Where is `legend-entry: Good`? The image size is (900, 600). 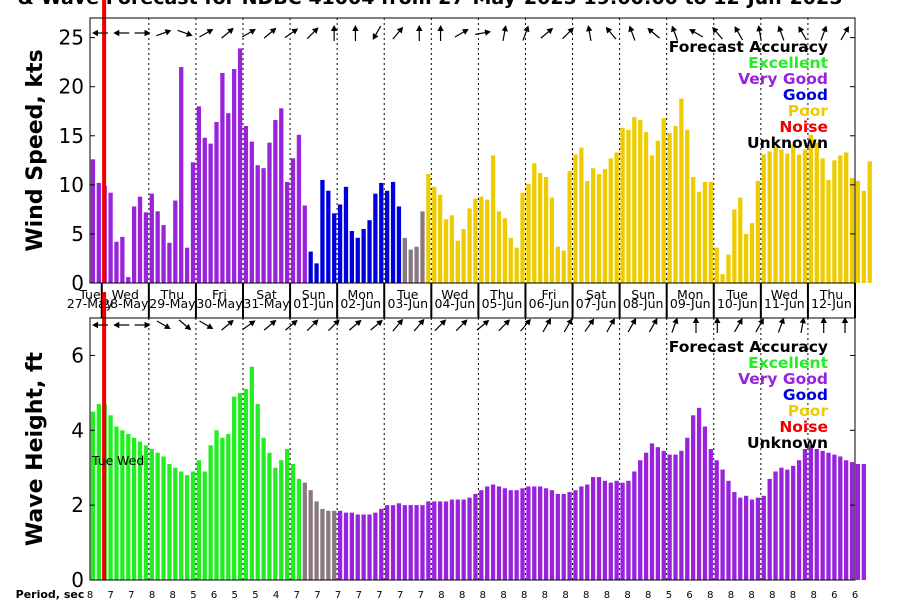
legend-entry: Good is located at coordinates (805, 95).